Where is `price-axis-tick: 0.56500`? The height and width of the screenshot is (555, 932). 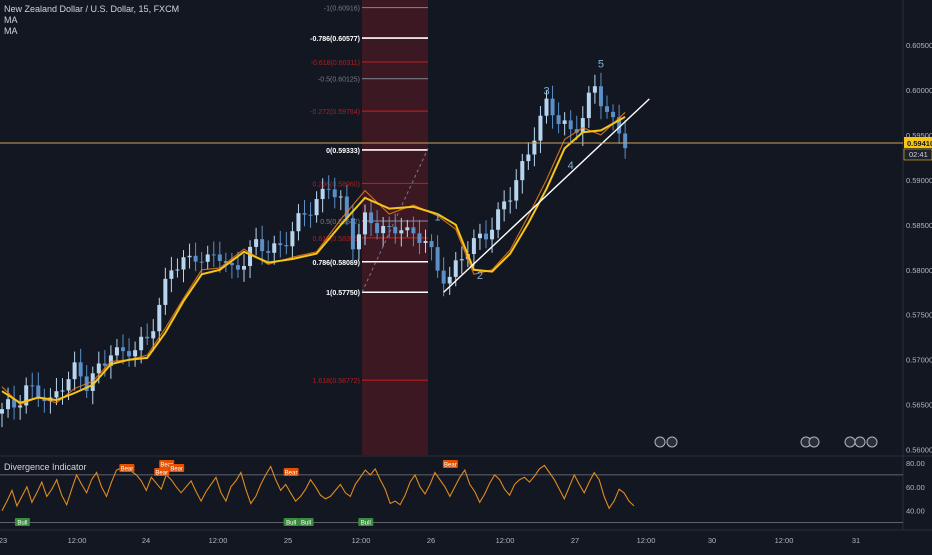 price-axis-tick: 0.56500 is located at coordinates (919, 405).